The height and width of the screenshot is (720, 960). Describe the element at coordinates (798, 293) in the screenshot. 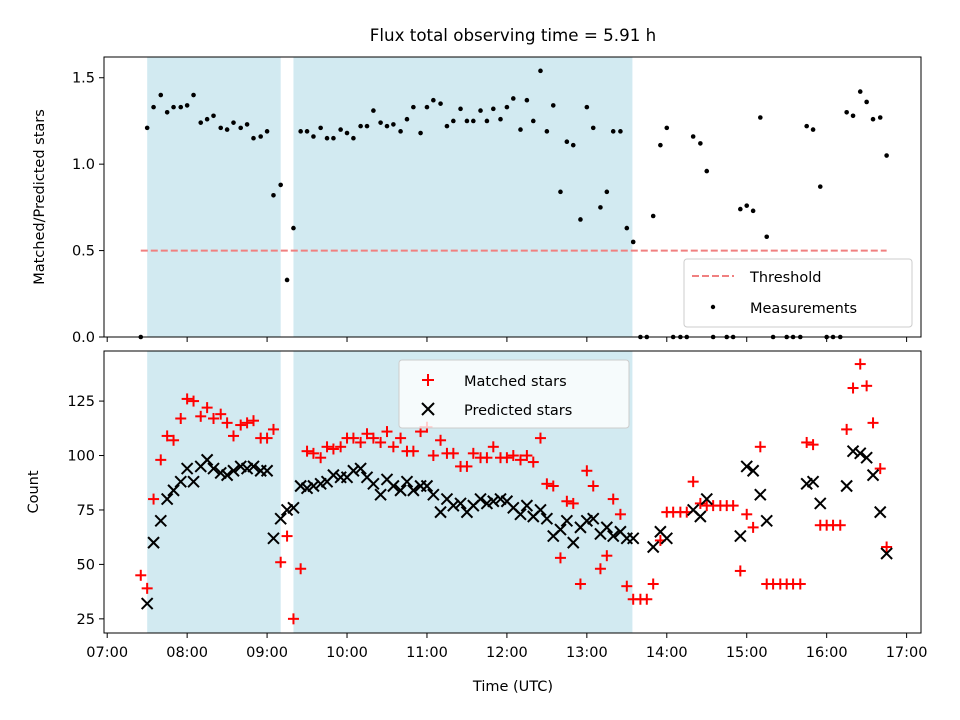

I see `ratio-panel-legend: Threshold Measurements` at that location.